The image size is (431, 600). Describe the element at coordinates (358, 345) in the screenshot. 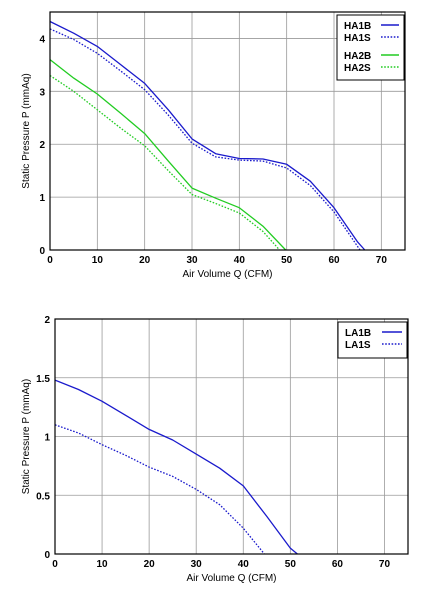

I see `legend-label-la1s: LA1S` at that location.